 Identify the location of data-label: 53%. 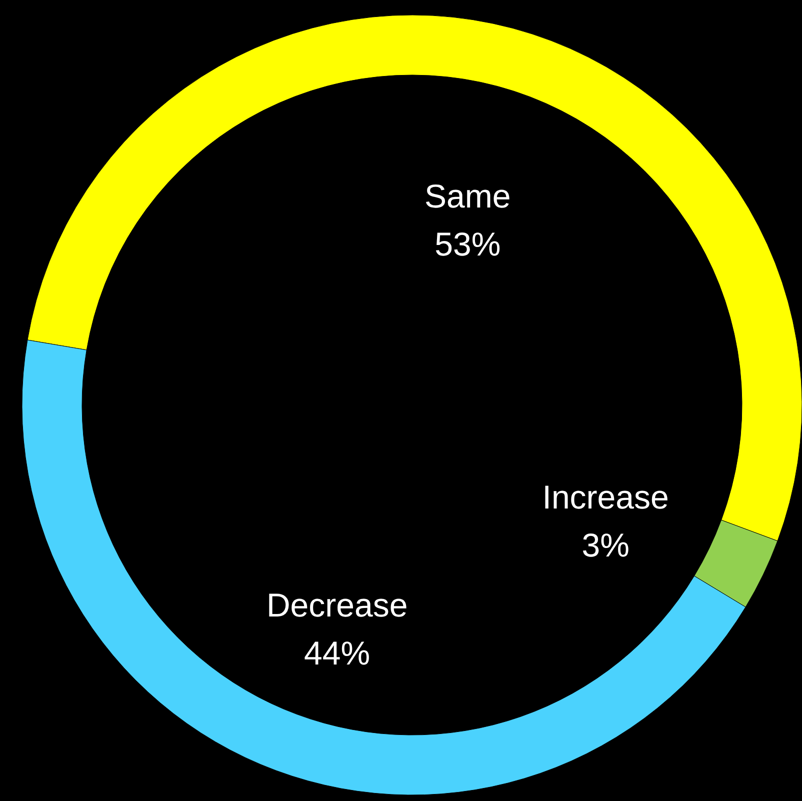
(467, 243).